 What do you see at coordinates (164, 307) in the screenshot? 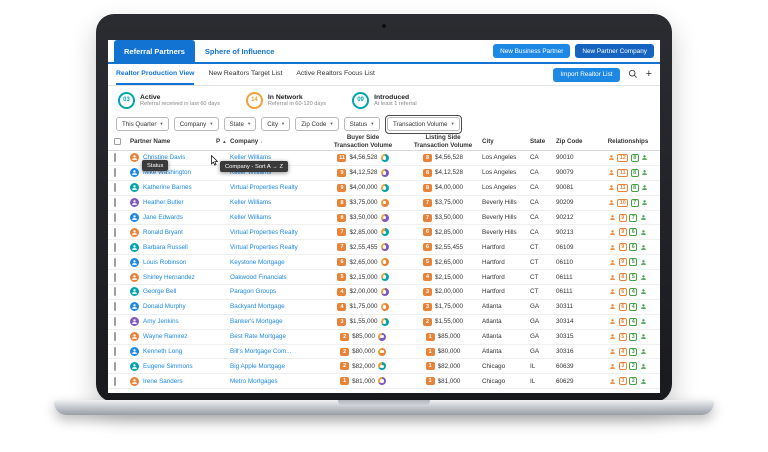
I see `partner-name-link: Donald Murphy` at bounding box center [164, 307].